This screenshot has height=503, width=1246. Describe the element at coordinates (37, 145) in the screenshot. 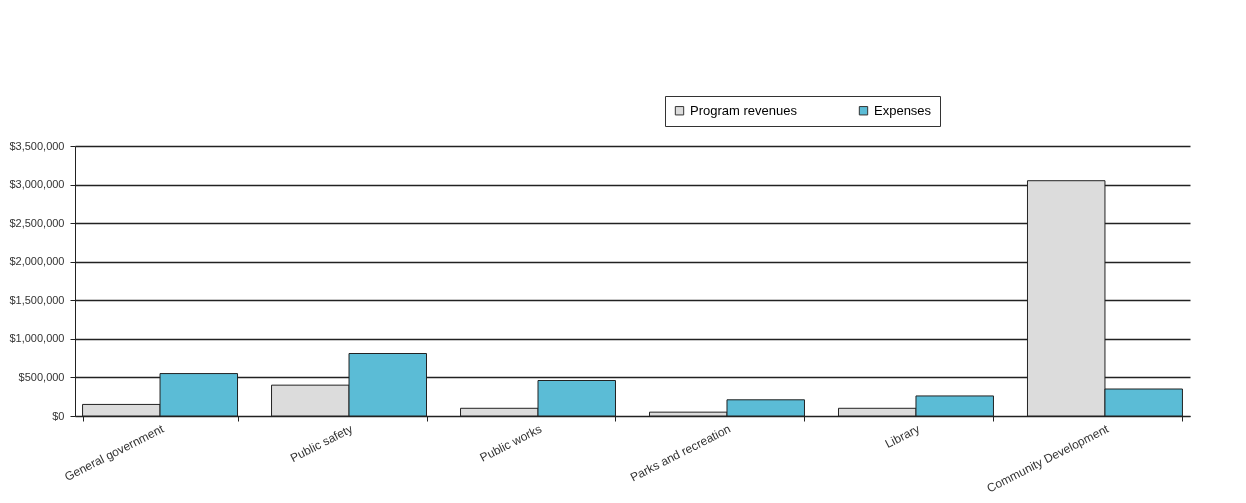

I see `y-tick-label: $3,500,000` at that location.